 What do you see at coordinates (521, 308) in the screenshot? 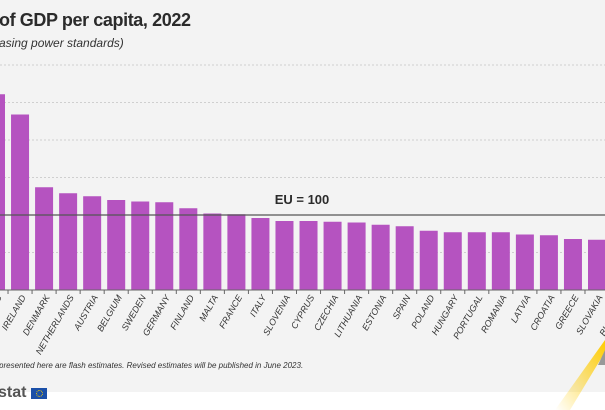
I see `x-tick-label: LATVIA` at bounding box center [521, 308].